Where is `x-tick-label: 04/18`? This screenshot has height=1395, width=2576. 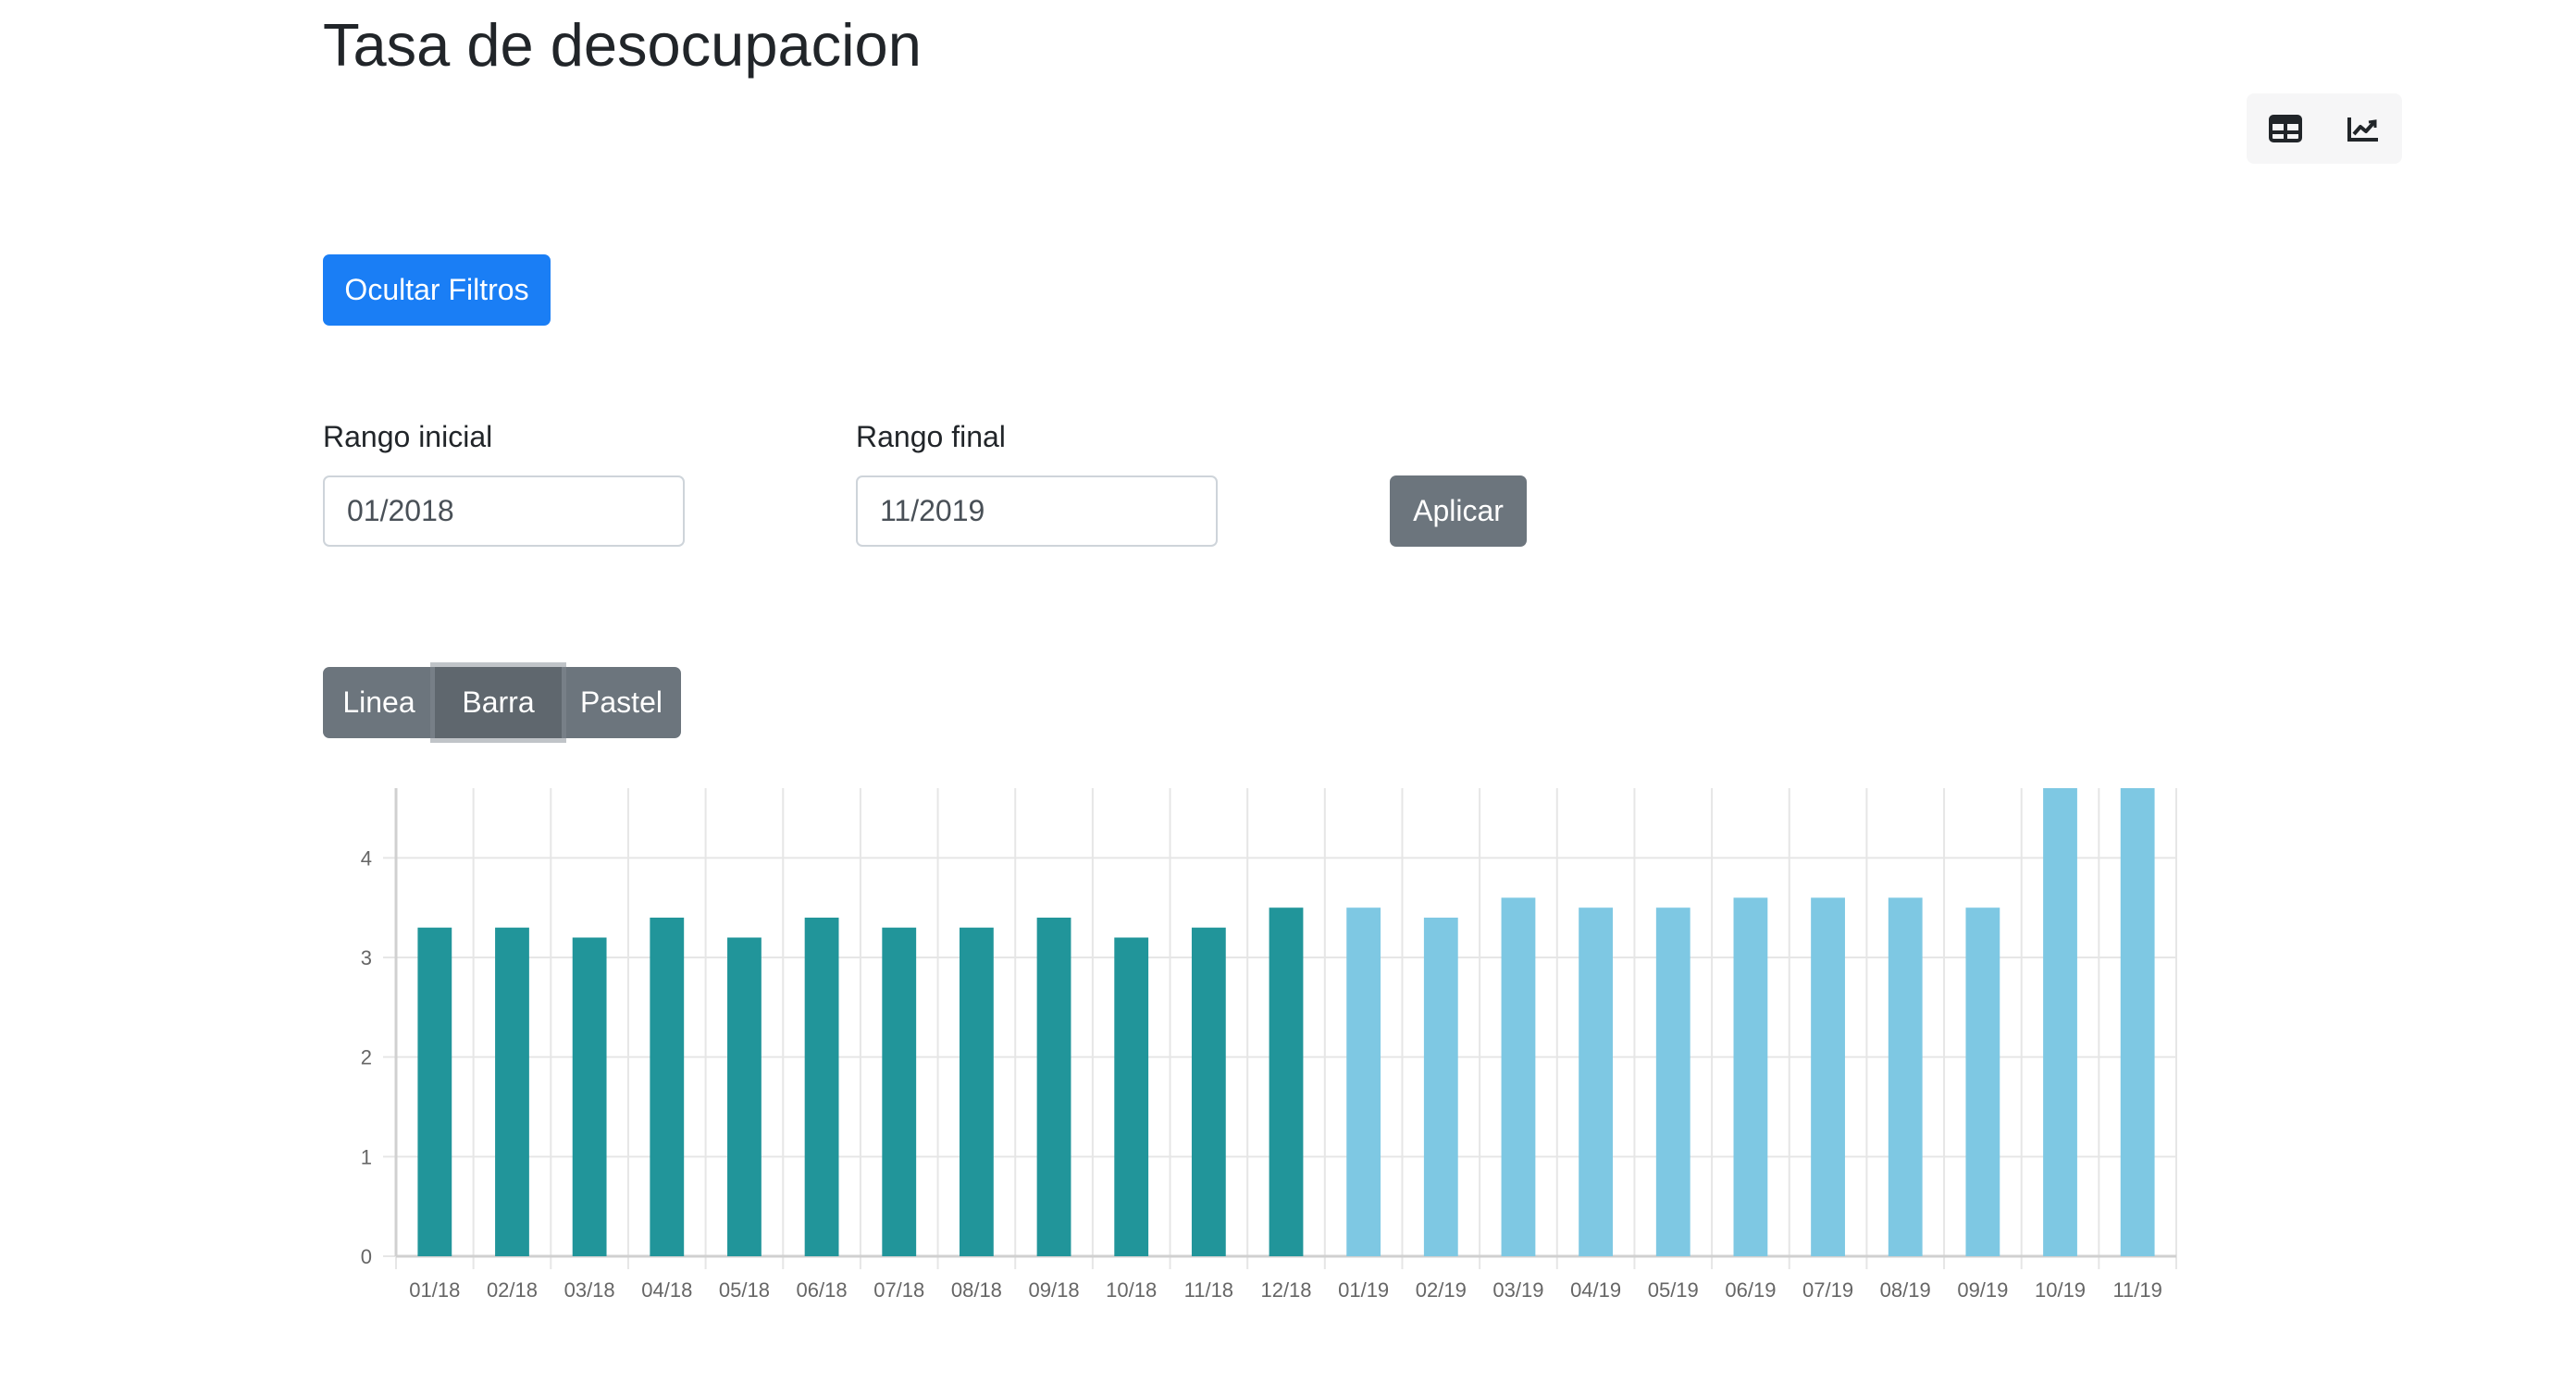
x-tick-label: 04/18 is located at coordinates (667, 1290).